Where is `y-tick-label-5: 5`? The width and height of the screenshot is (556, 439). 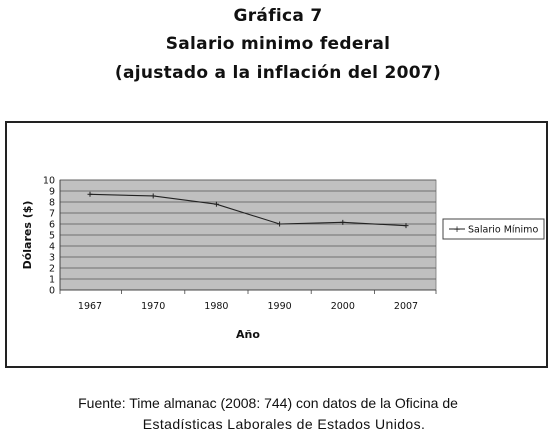
y-tick-label-5: 5 is located at coordinates (52, 236).